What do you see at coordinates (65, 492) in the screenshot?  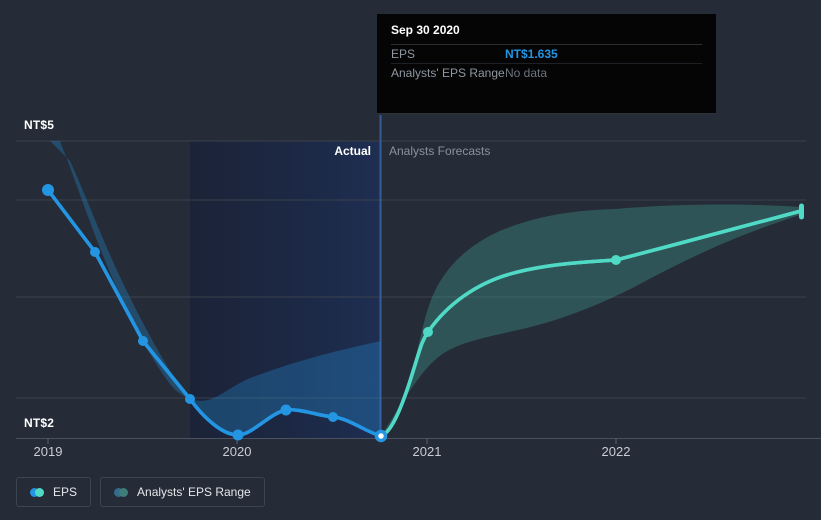 I see `legend-label: EPS` at bounding box center [65, 492].